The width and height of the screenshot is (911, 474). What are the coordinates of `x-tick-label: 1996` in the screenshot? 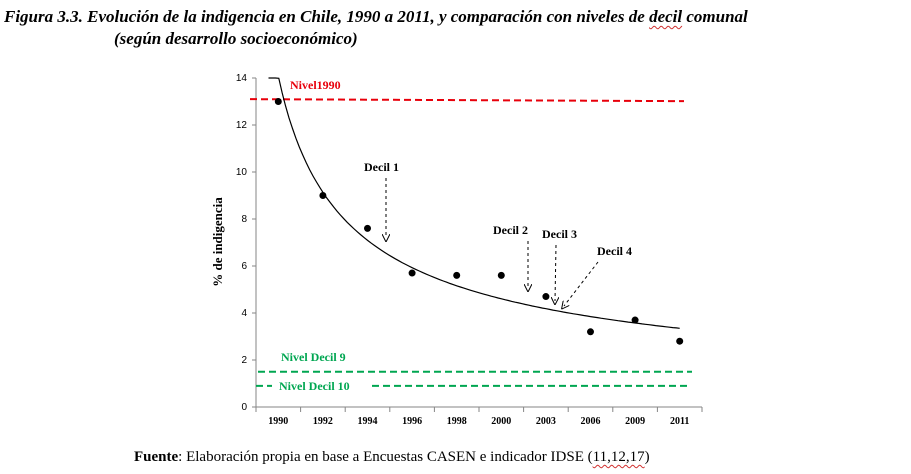 It's located at (412, 421).